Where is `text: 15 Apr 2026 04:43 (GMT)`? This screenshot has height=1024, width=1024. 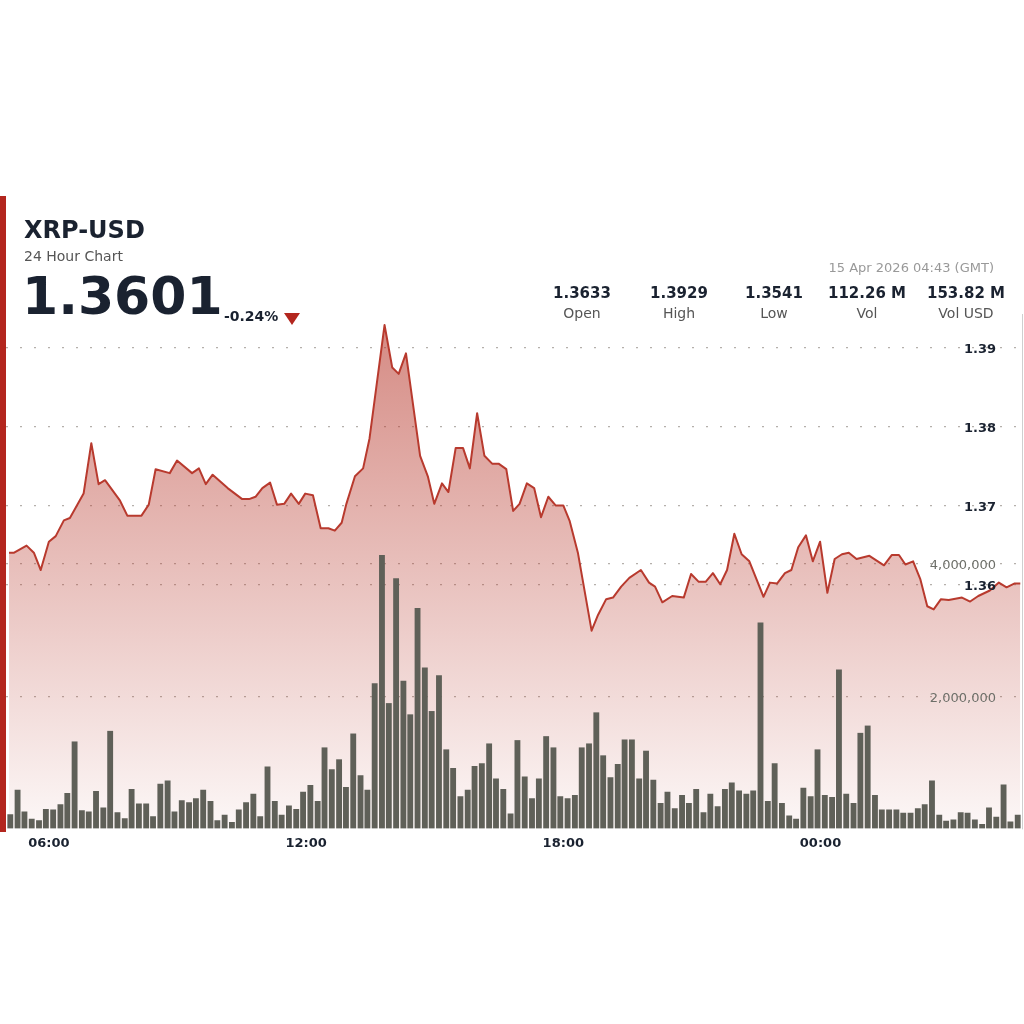 text: 15 Apr 2026 04:43 (GMT) is located at coordinates (911, 267).